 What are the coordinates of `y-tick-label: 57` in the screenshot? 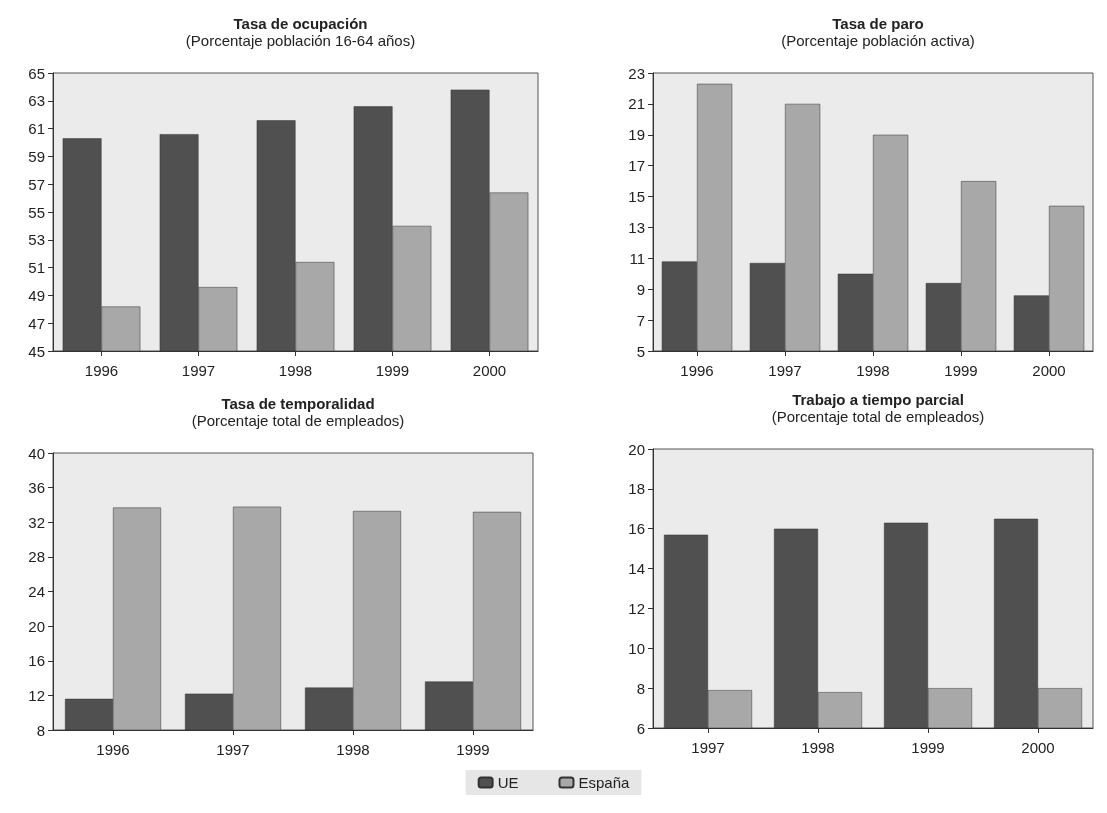 It's located at (36, 184).